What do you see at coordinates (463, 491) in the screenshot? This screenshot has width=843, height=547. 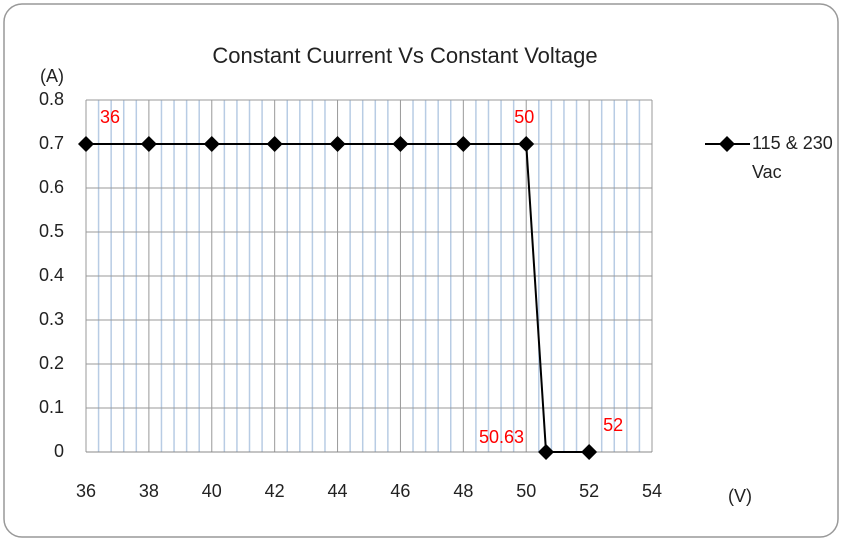 I see `x-tick-label: 48` at bounding box center [463, 491].